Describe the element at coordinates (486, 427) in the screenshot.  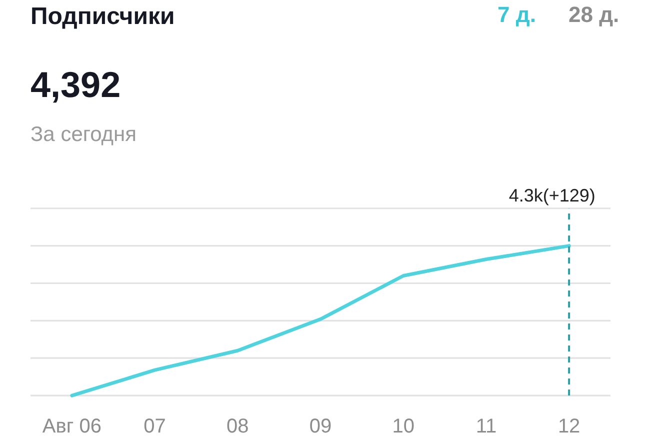
I see `x-tick-label: 11` at that location.